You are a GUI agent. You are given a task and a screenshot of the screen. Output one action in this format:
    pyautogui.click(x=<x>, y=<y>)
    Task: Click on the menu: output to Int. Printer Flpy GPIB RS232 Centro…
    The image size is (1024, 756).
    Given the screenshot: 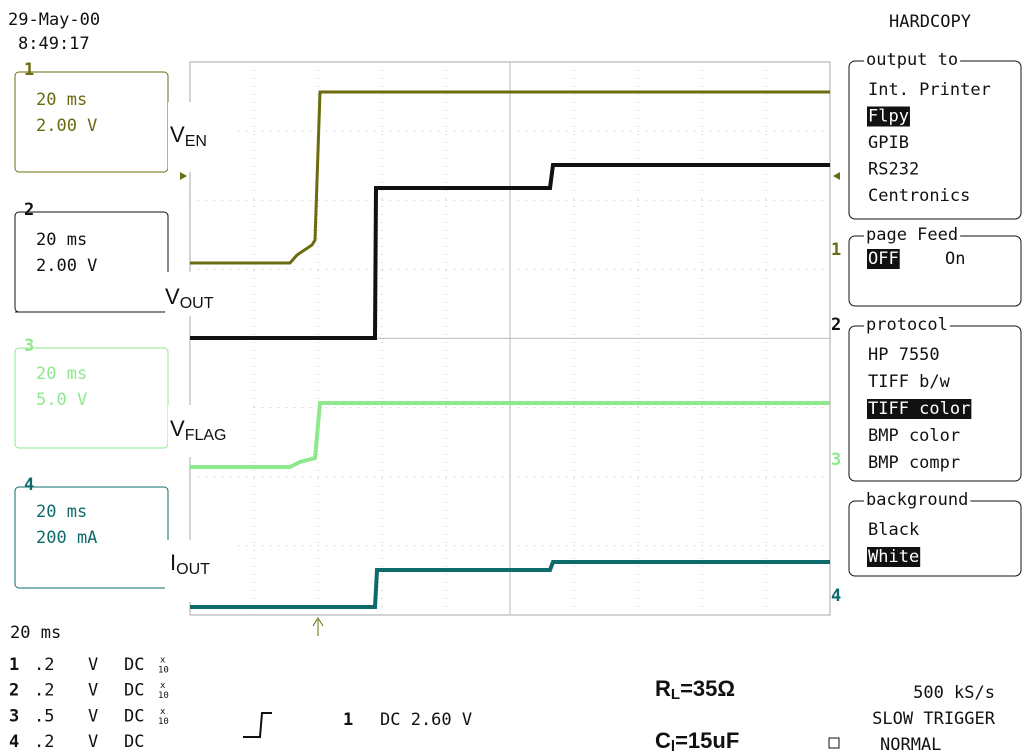 What is the action you would take?
    pyautogui.click(x=935, y=313)
    